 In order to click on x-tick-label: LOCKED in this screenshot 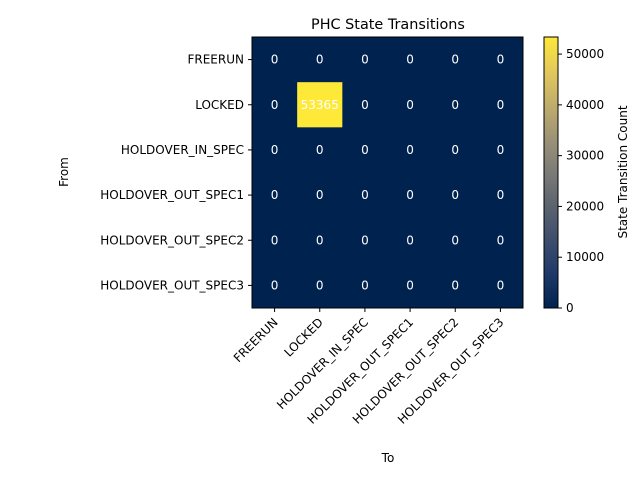, I will do `click(303, 337)`.